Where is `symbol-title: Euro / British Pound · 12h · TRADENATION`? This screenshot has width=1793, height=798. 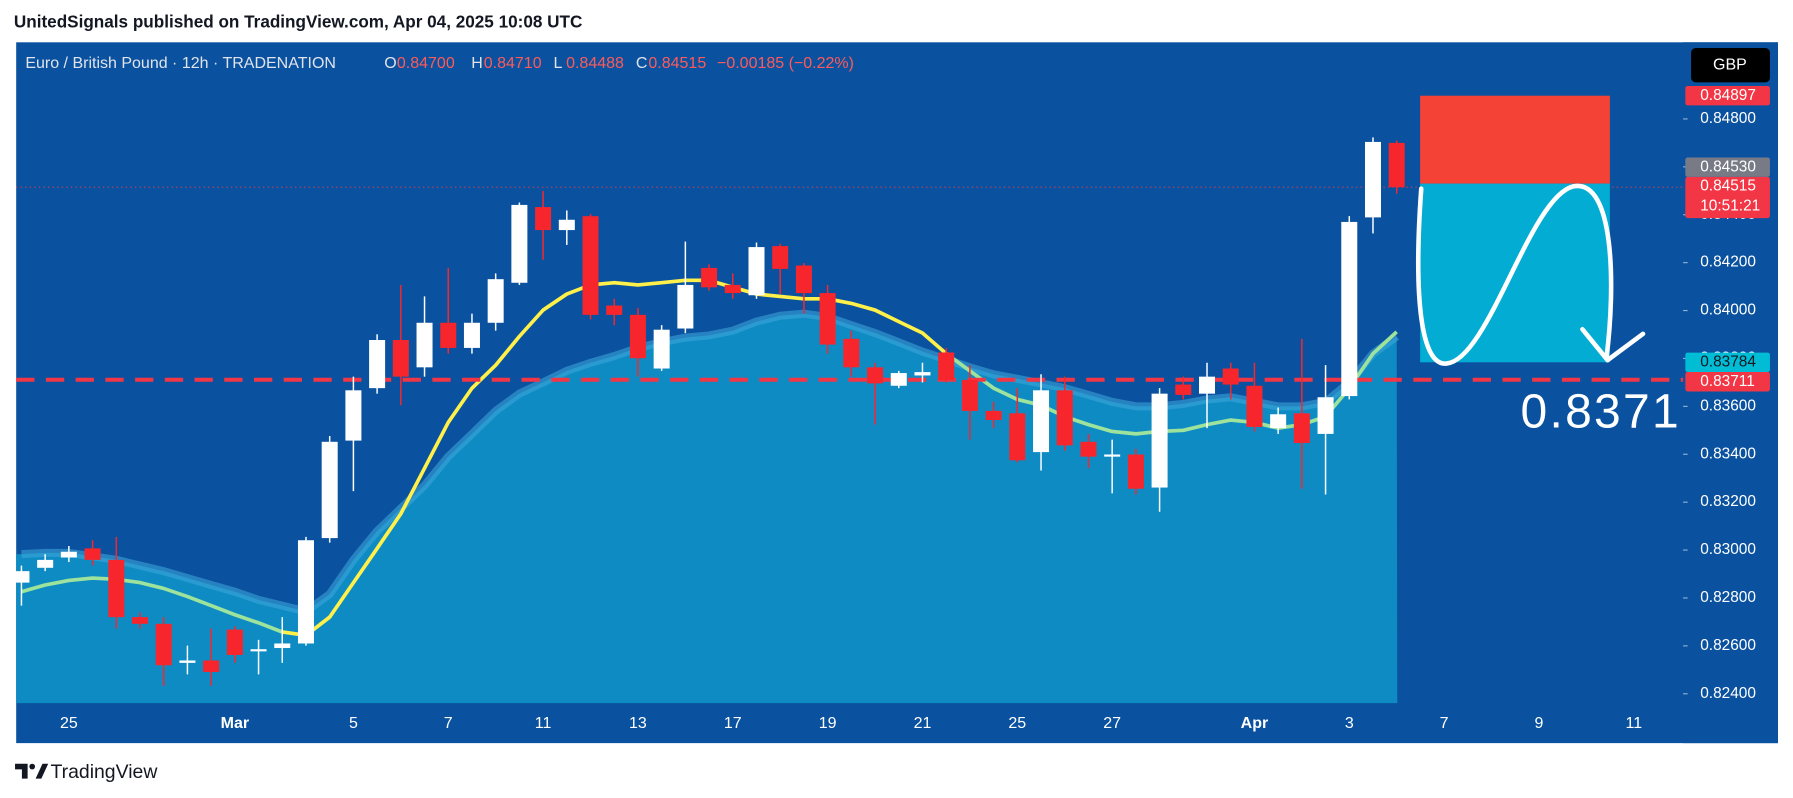 symbol-title: Euro / British Pound · 12h · TRADENATION is located at coordinates (180, 63).